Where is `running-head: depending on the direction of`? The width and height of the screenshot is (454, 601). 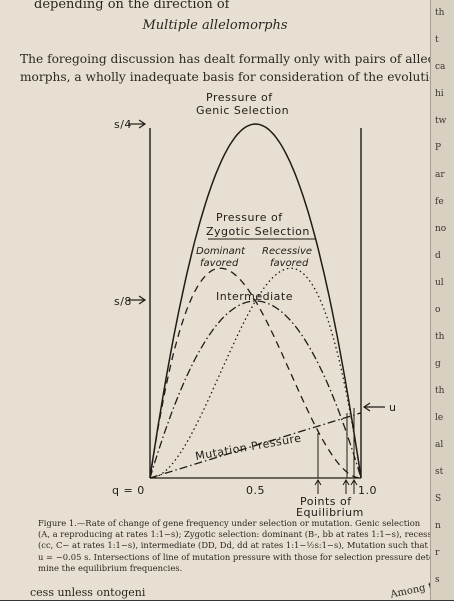
running-head: depending on the direction of is located at coordinates (132, 6).